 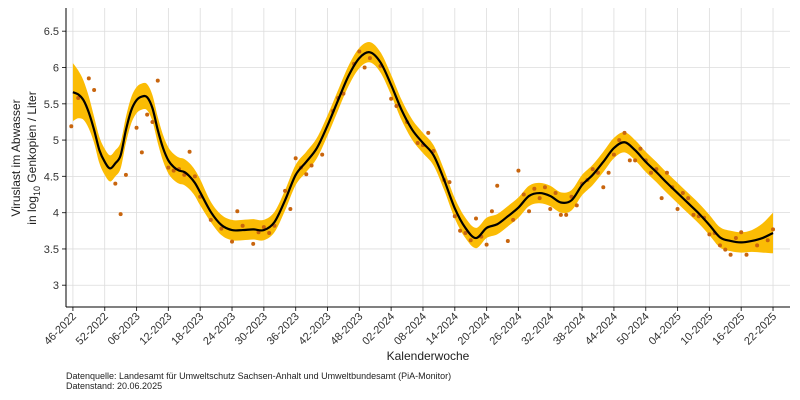 I want to click on y-axis-label: Viruslast im Abwasser, so click(x=16, y=157).